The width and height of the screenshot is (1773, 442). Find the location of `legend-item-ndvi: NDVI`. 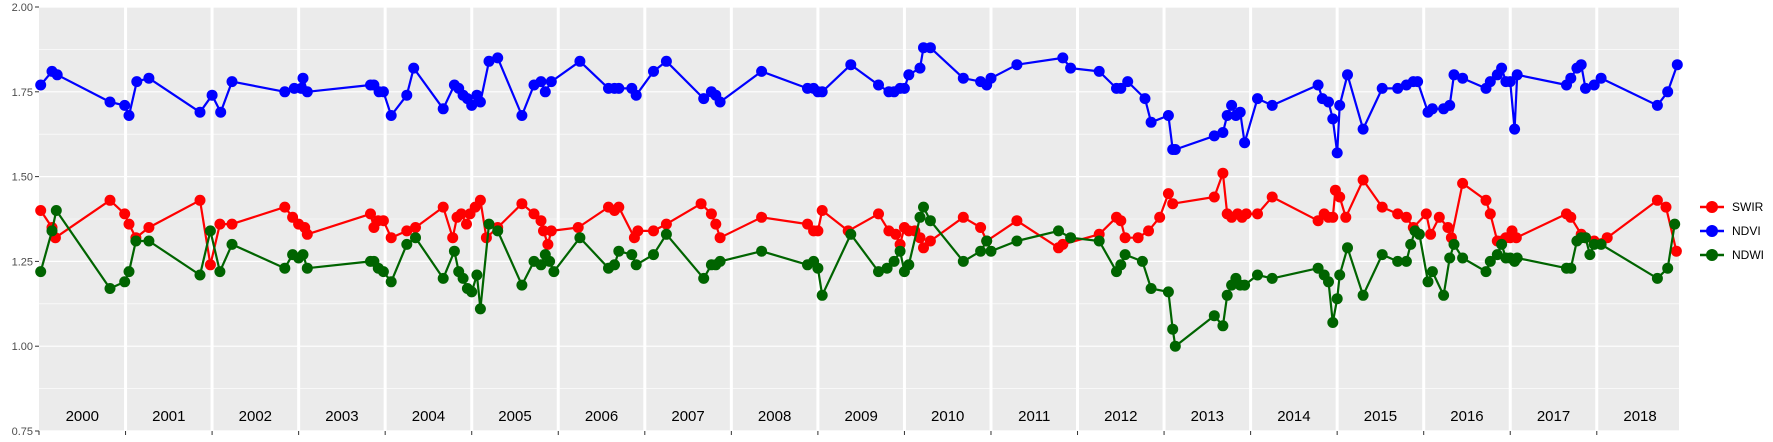

legend-item-ndvi: NDVI is located at coordinates (1730, 231).